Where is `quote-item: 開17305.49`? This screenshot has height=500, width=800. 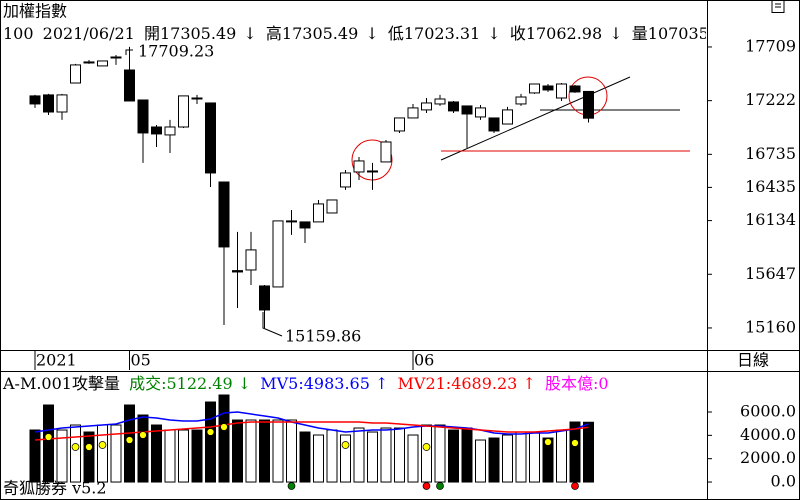 quote-item: 開17305.49 is located at coordinates (190, 33).